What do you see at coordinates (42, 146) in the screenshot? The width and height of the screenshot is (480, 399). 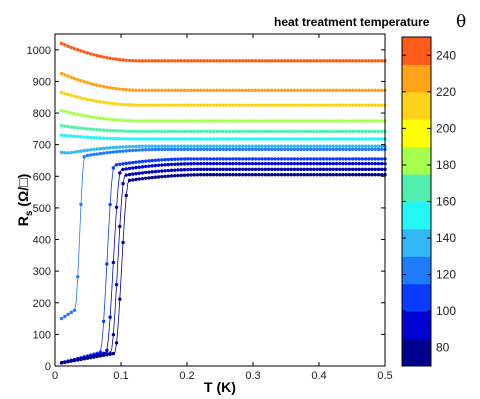 I see `y-tick-label: 700` at bounding box center [42, 146].